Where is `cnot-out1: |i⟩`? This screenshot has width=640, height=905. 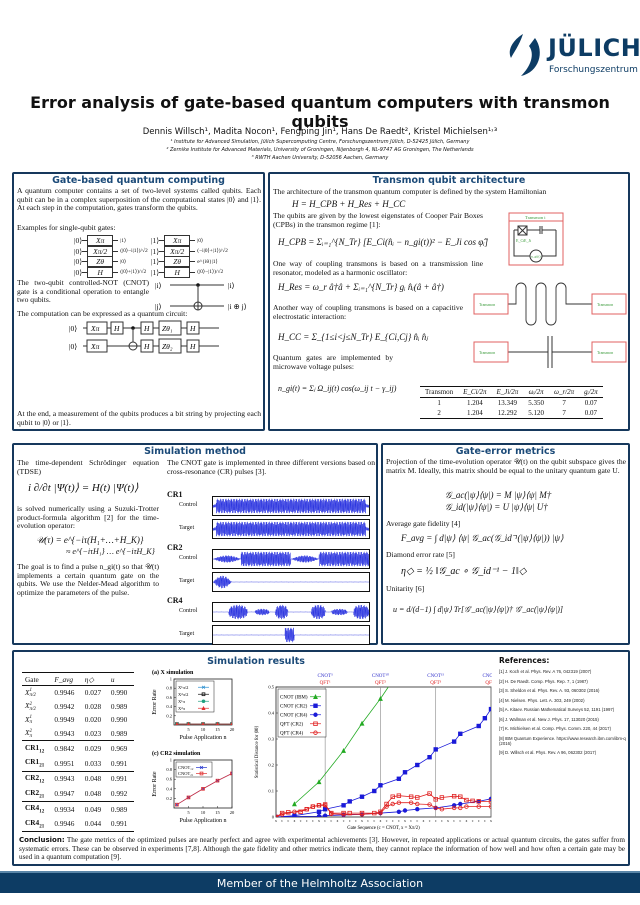 cnot-out1: |i⟩ is located at coordinates (231, 285).